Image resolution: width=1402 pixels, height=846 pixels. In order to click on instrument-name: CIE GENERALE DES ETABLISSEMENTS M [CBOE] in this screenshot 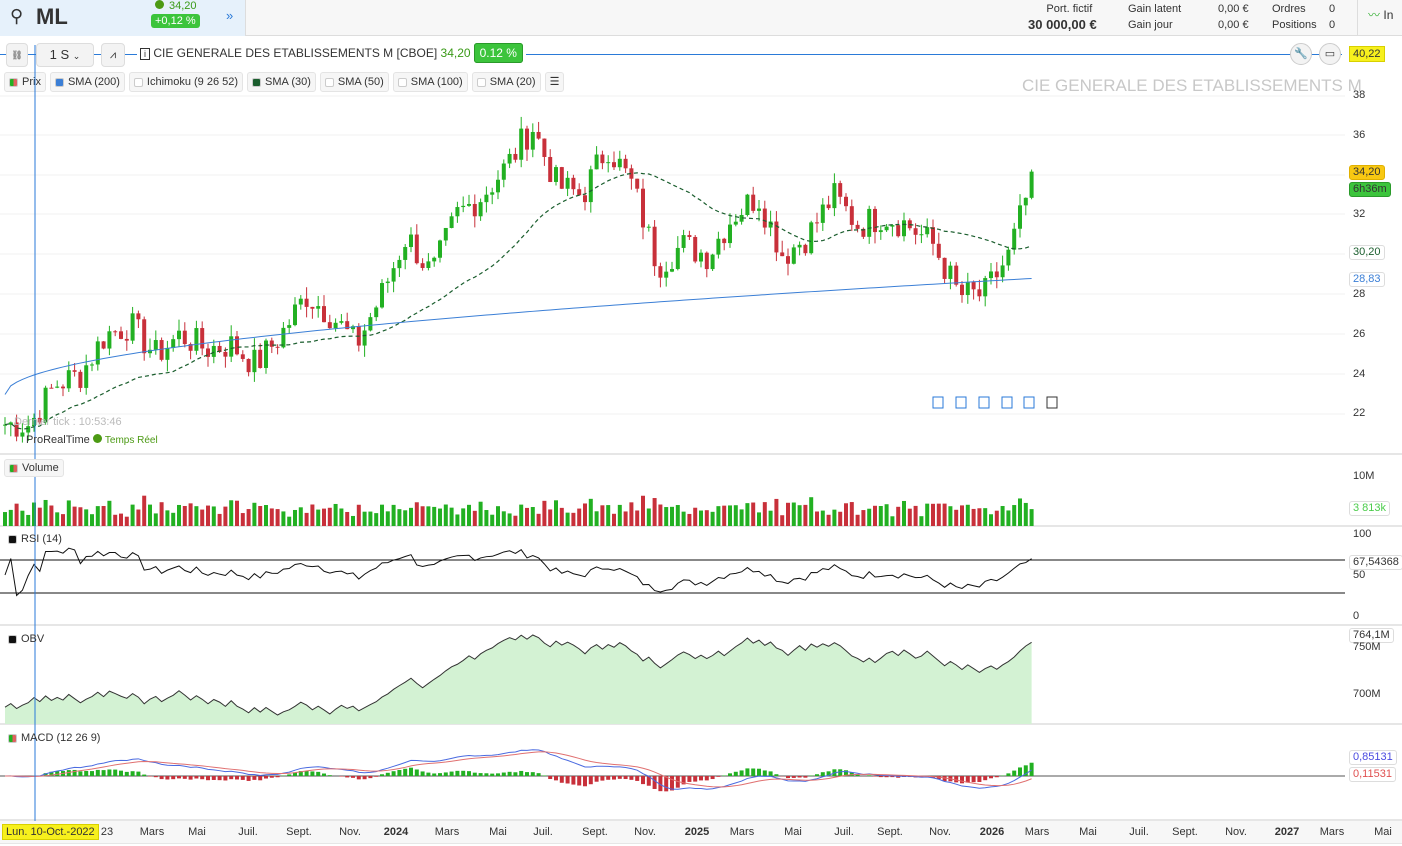, I will do `click(295, 53)`.